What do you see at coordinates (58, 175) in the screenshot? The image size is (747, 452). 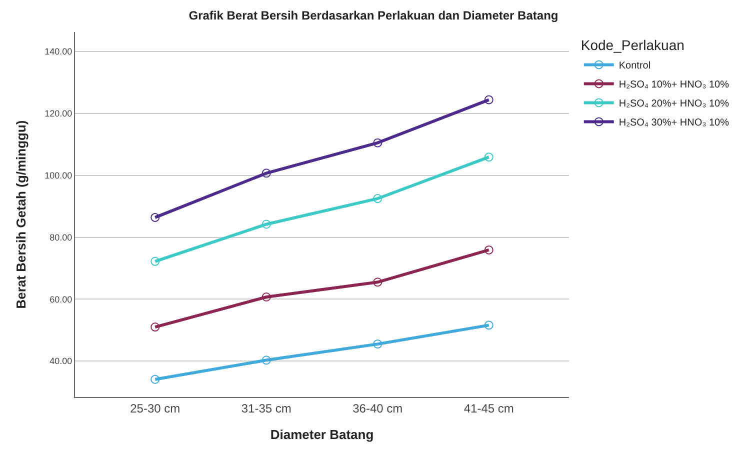 I see `y-tick-label: 100.00` at bounding box center [58, 175].